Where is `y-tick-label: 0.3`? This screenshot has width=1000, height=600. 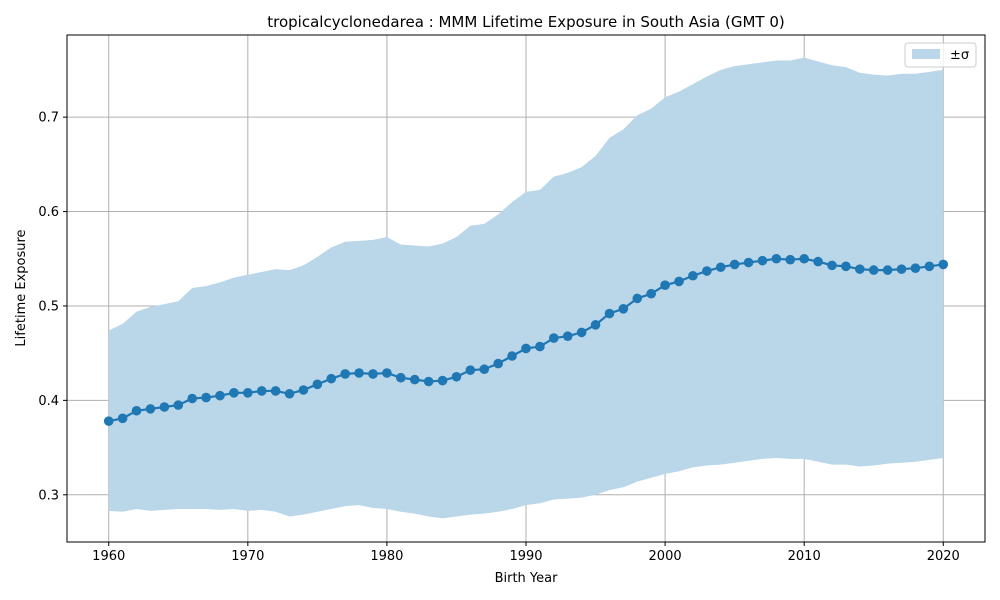 y-tick-label: 0.3 is located at coordinates (48, 495).